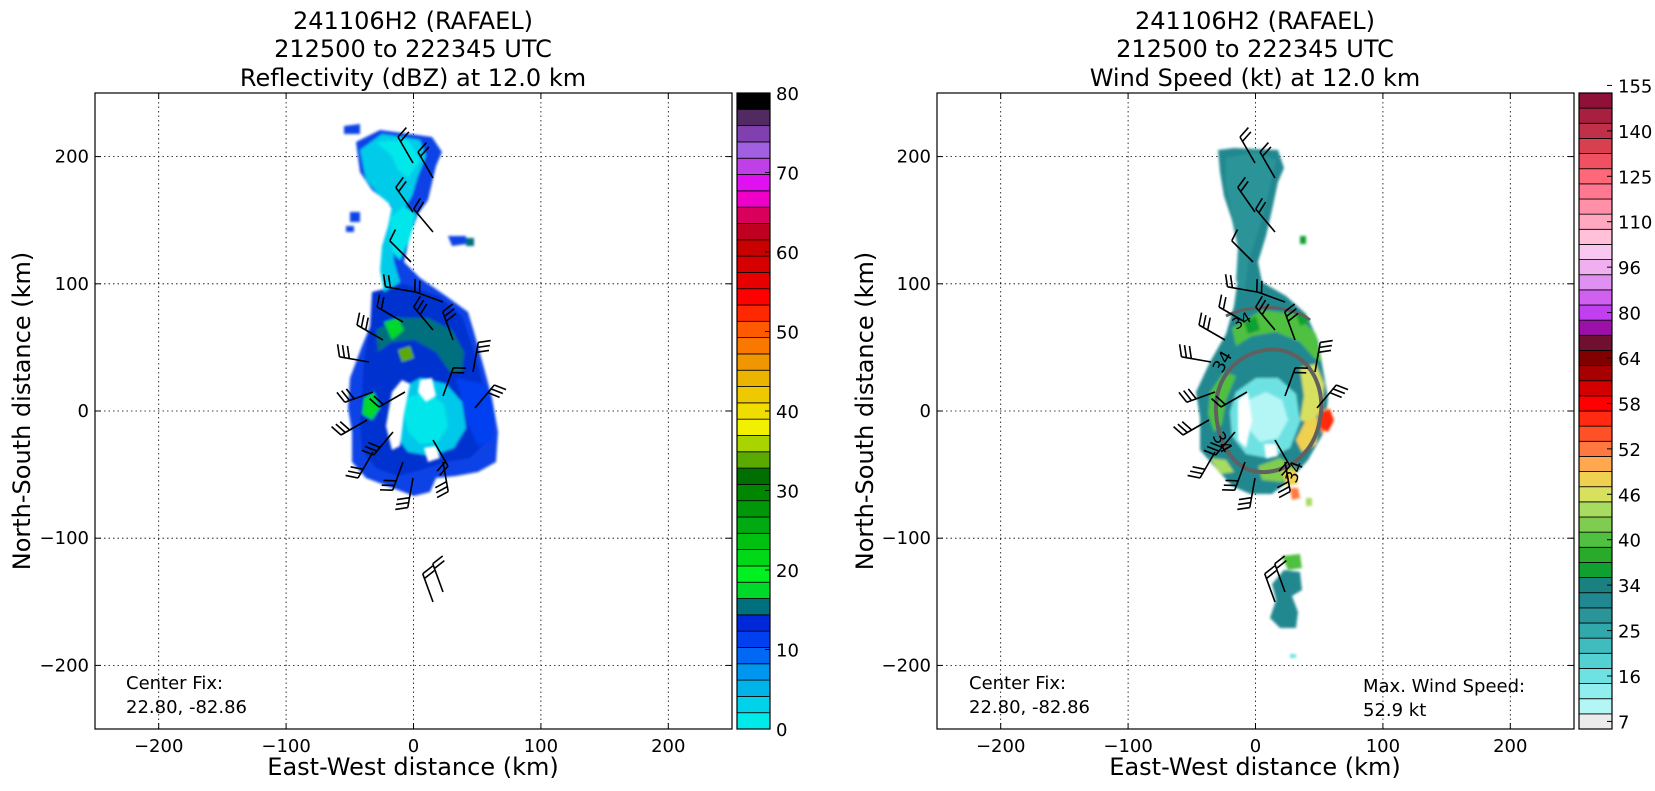 This screenshot has height=791, width=1655. What do you see at coordinates (285, 746) in the screenshot?
I see `reflectivity-x-tick-label: −100` at bounding box center [285, 746].